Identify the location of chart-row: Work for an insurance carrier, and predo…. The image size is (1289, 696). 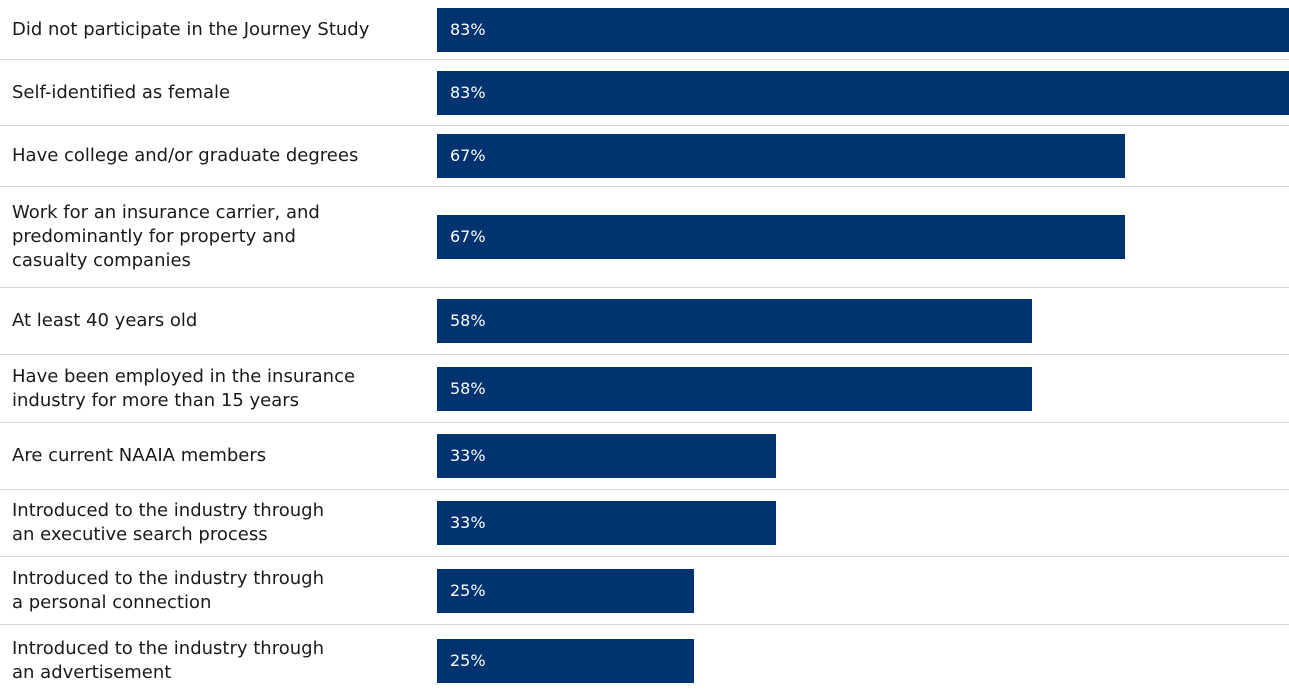
(644, 237).